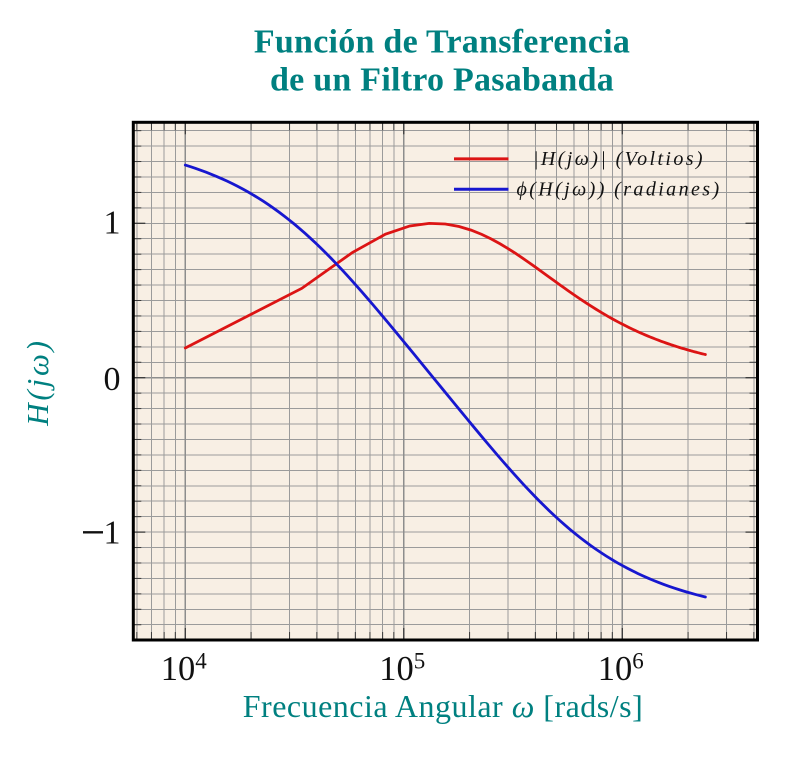 This screenshot has width=794, height=767. What do you see at coordinates (443, 706) in the screenshot?
I see `svg-text: Frecuencia Angular ω [rads/s]` at bounding box center [443, 706].